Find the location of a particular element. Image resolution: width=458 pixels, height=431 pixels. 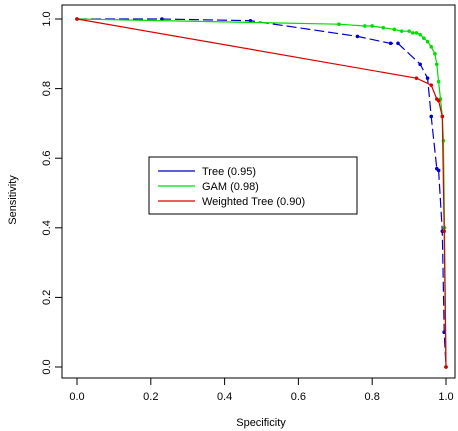

x-tick-label: 0.4 is located at coordinates (224, 397).